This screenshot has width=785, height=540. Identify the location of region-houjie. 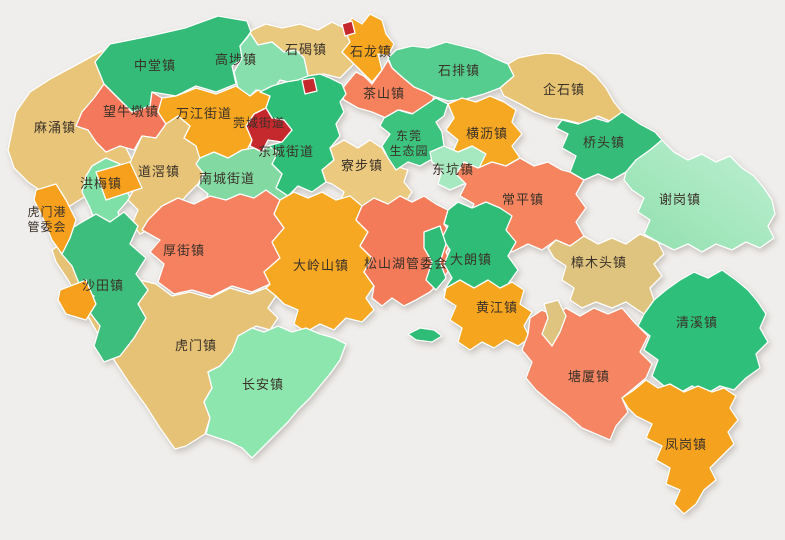
(213, 243).